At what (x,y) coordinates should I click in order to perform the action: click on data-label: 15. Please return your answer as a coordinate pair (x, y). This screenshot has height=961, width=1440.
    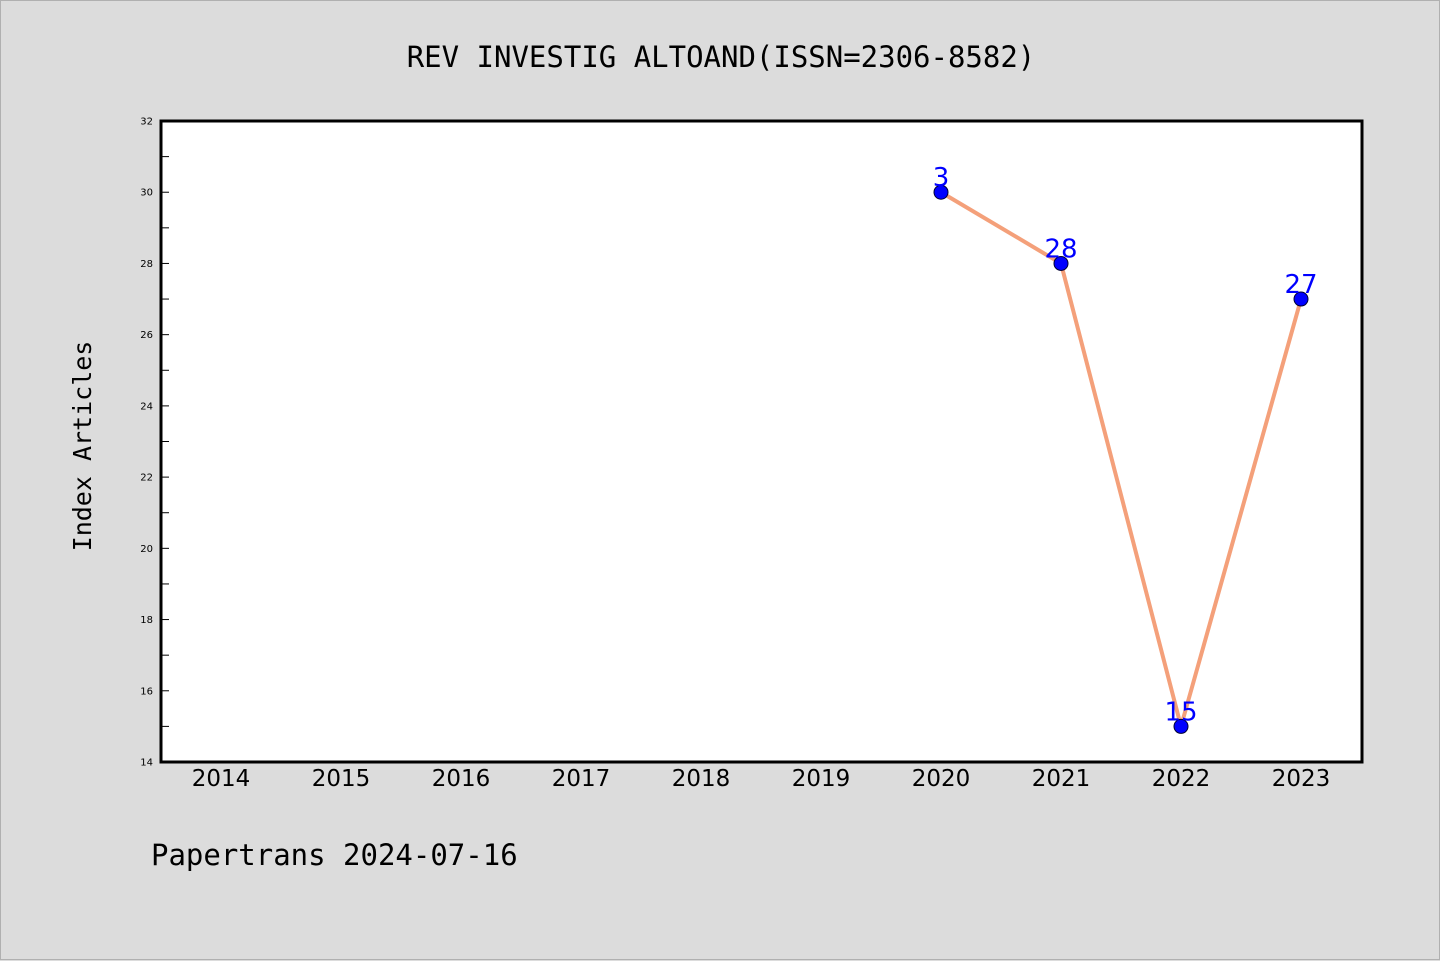
    Looking at the image, I should click on (1180, 712).